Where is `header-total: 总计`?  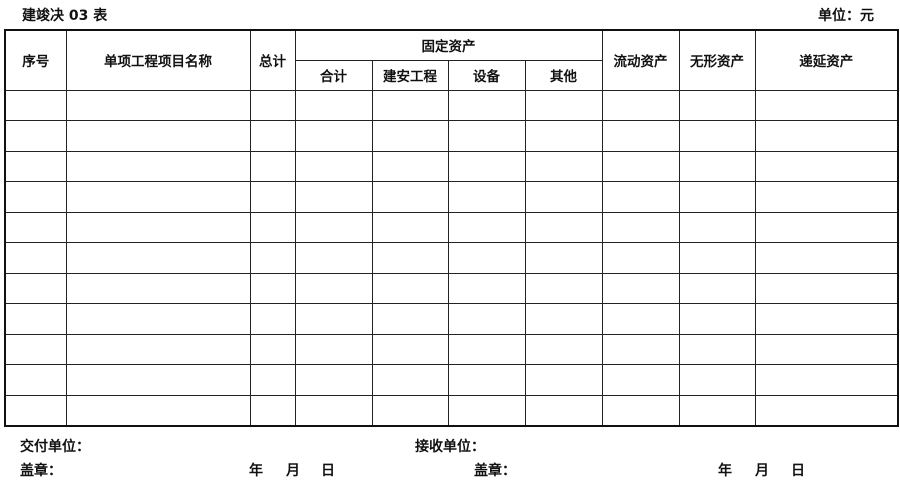
header-total: 总计 is located at coordinates (272, 60).